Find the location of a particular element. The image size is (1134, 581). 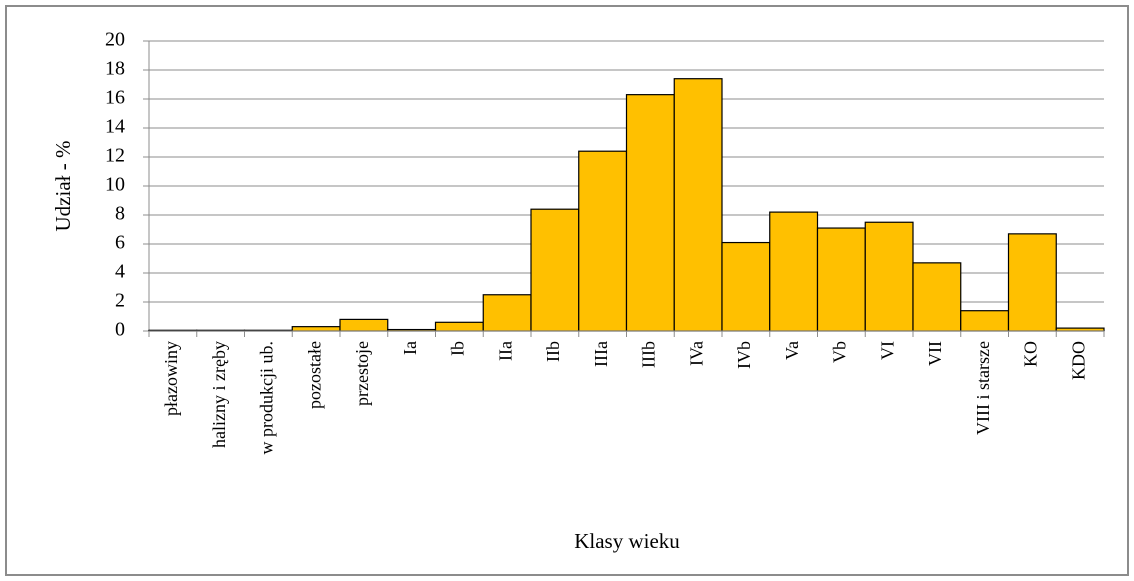

x-tick-label: KO is located at coordinates (1031, 354).